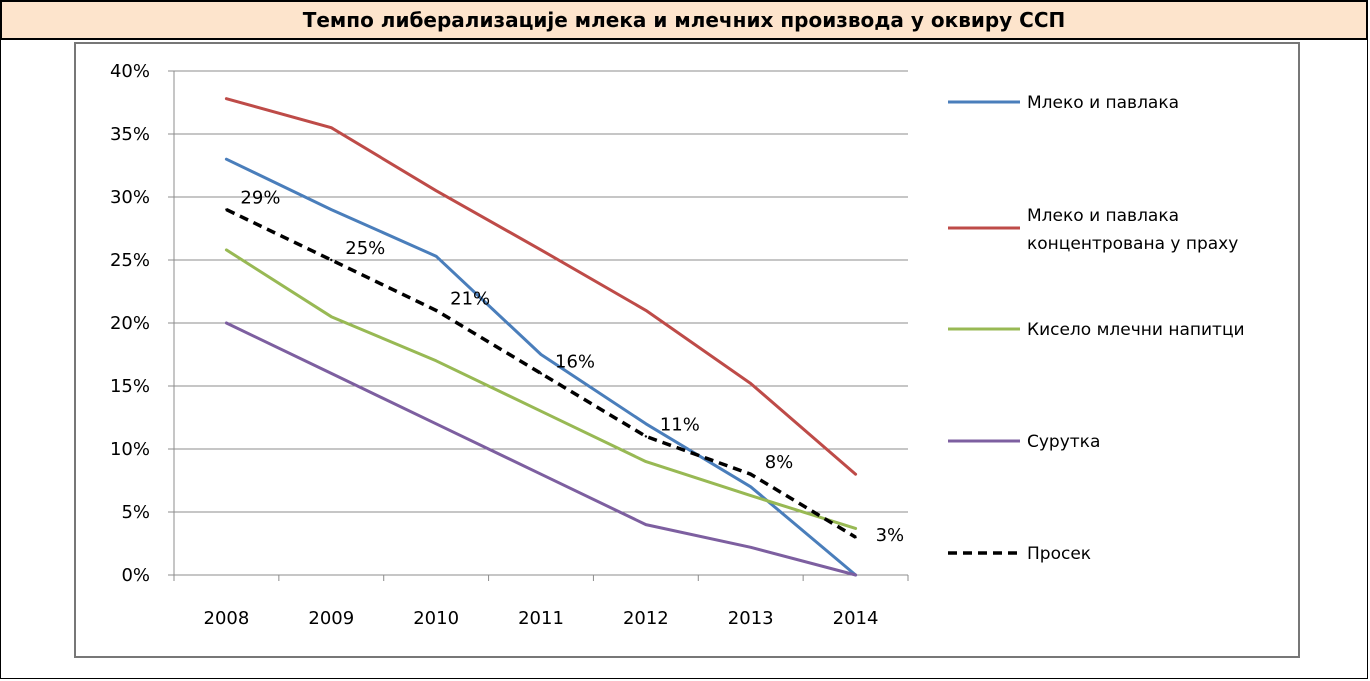  Describe the element at coordinates (541, 618) in the screenshot. I see `x-tick-label: 2011` at that location.